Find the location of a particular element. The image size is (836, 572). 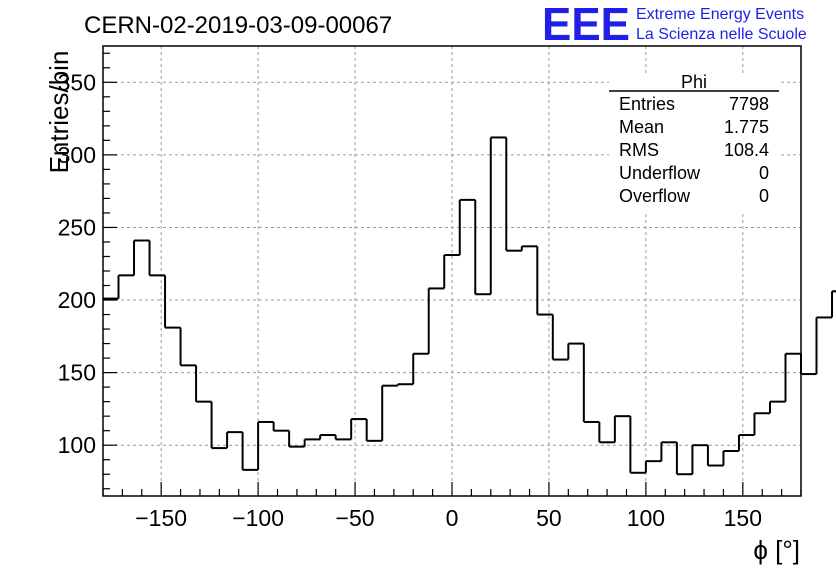

x-tick-label: 0 is located at coordinates (452, 518).